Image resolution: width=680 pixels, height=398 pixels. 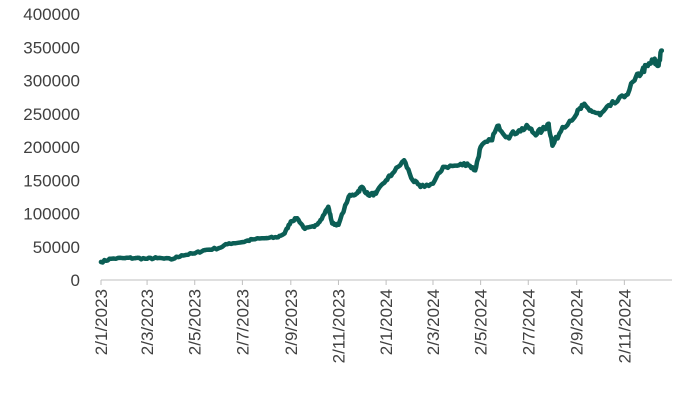 I want to click on x-axis-tick-marks, so click(x=362, y=282).